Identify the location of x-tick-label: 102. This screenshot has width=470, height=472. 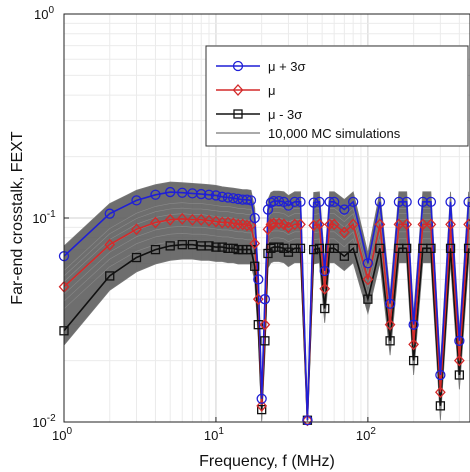
(366, 434).